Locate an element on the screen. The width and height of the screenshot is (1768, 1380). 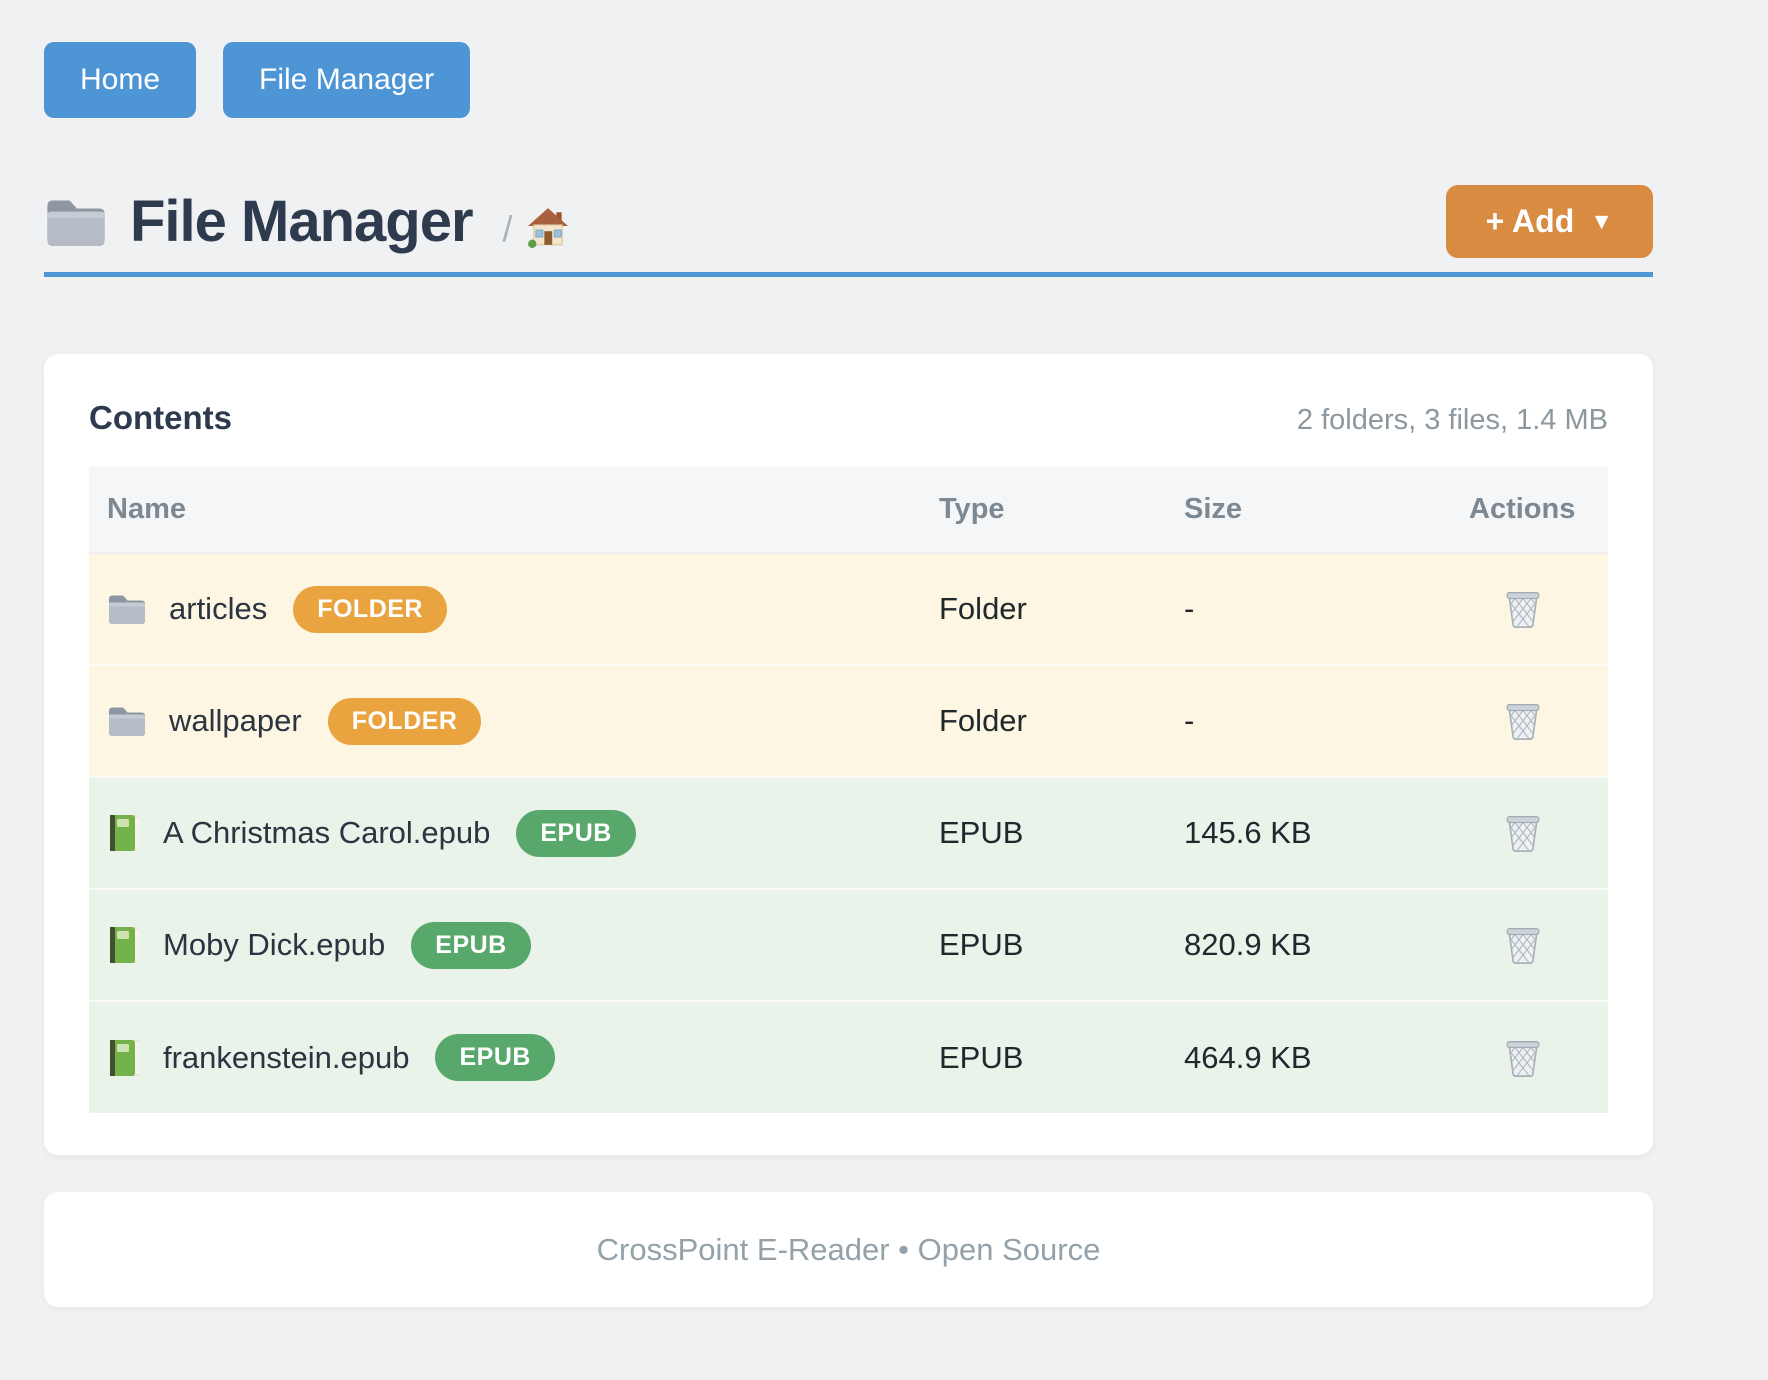
file-size: 820.9 KB is located at coordinates (1326, 944).